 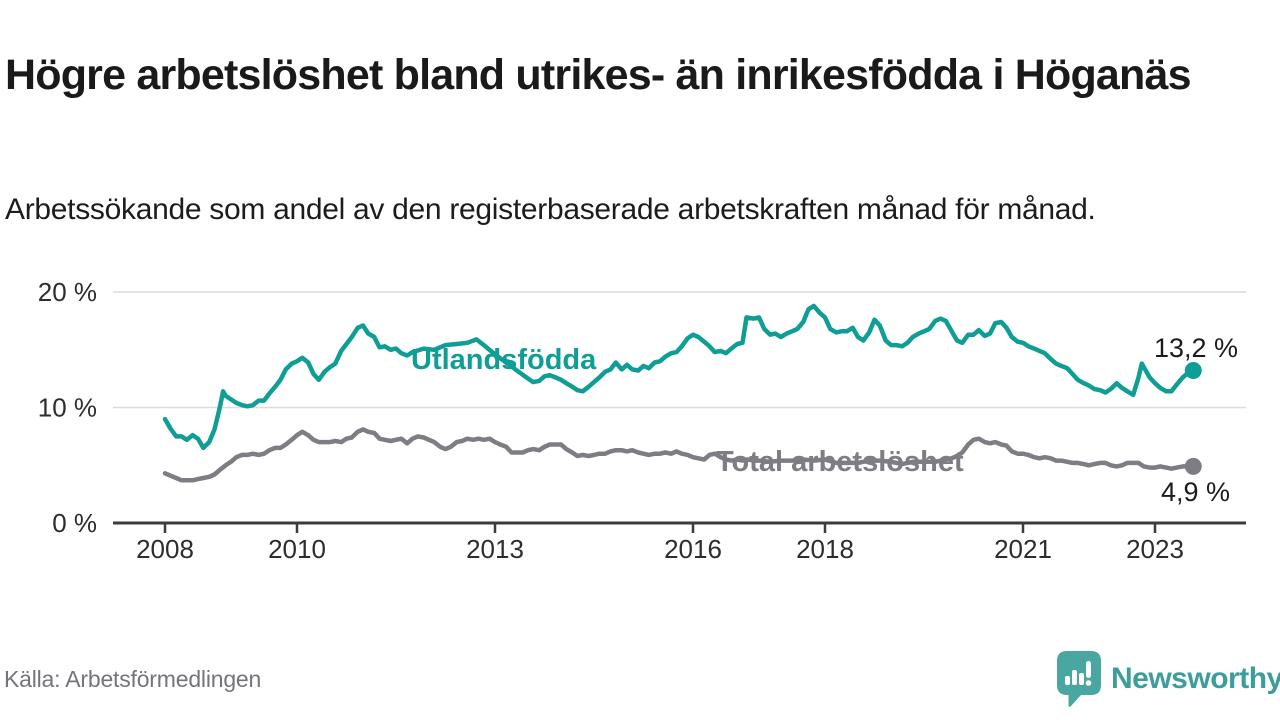 What do you see at coordinates (1088, 683) in the screenshot?
I see `exclamation-mark-dot` at bounding box center [1088, 683].